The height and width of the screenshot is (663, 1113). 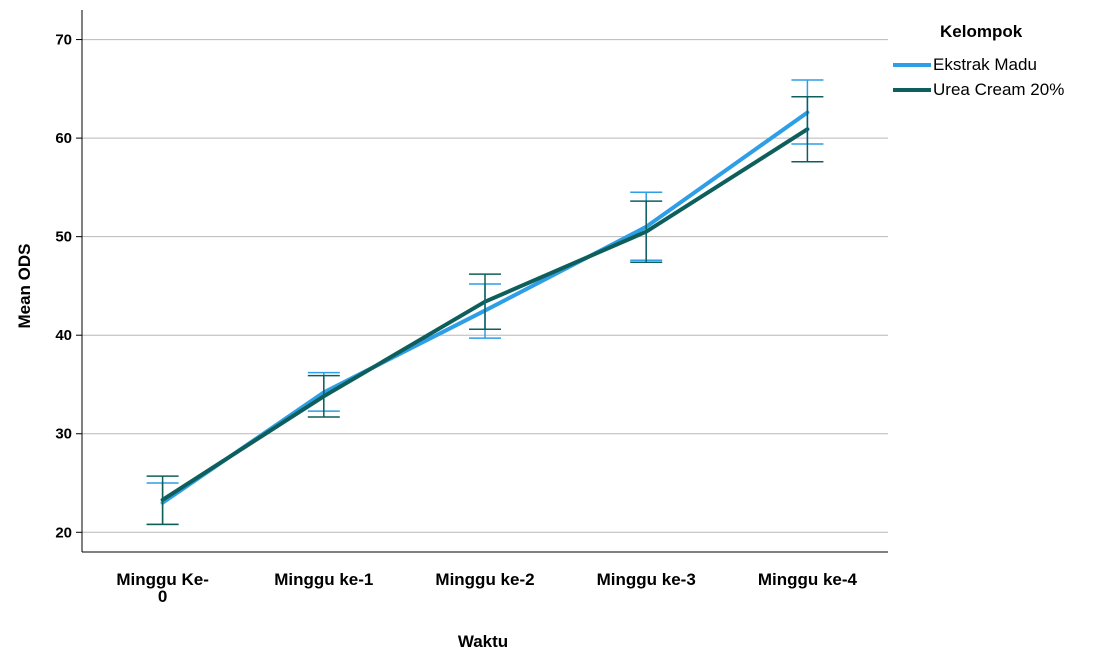 I want to click on y-tick-label: 50, so click(x=63, y=237).